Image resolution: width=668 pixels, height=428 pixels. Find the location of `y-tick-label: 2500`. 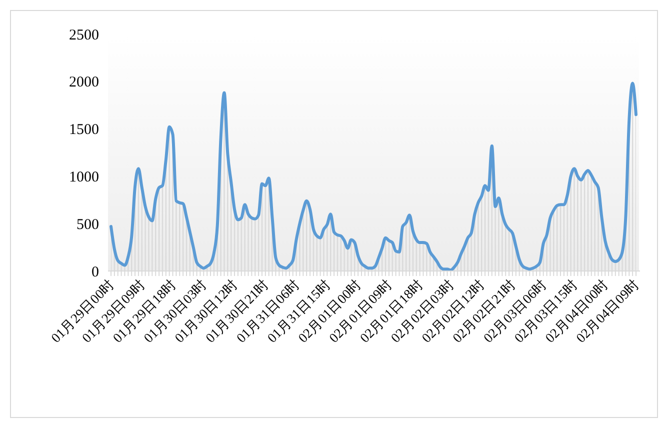

y-tick-label: 2500 is located at coordinates (84, 35).